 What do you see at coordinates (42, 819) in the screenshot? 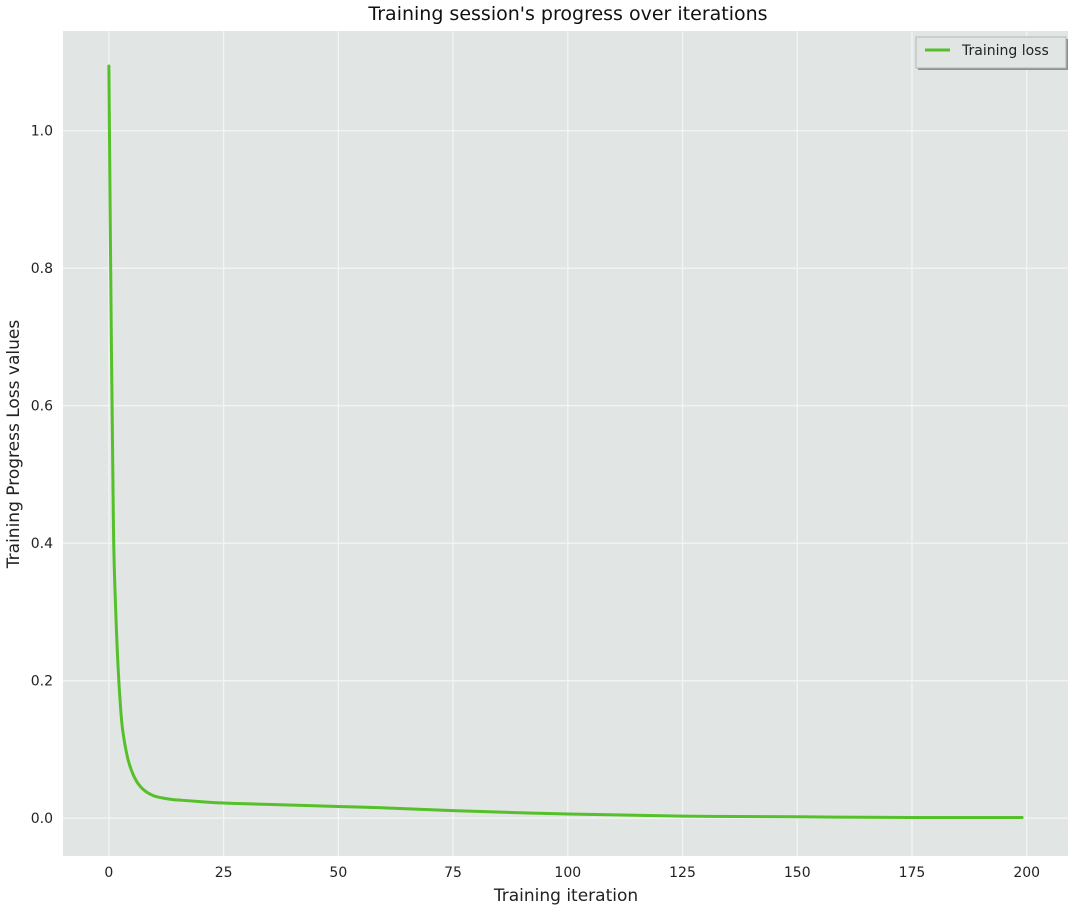
I see `y-tick-label: 0.0` at bounding box center [42, 819].